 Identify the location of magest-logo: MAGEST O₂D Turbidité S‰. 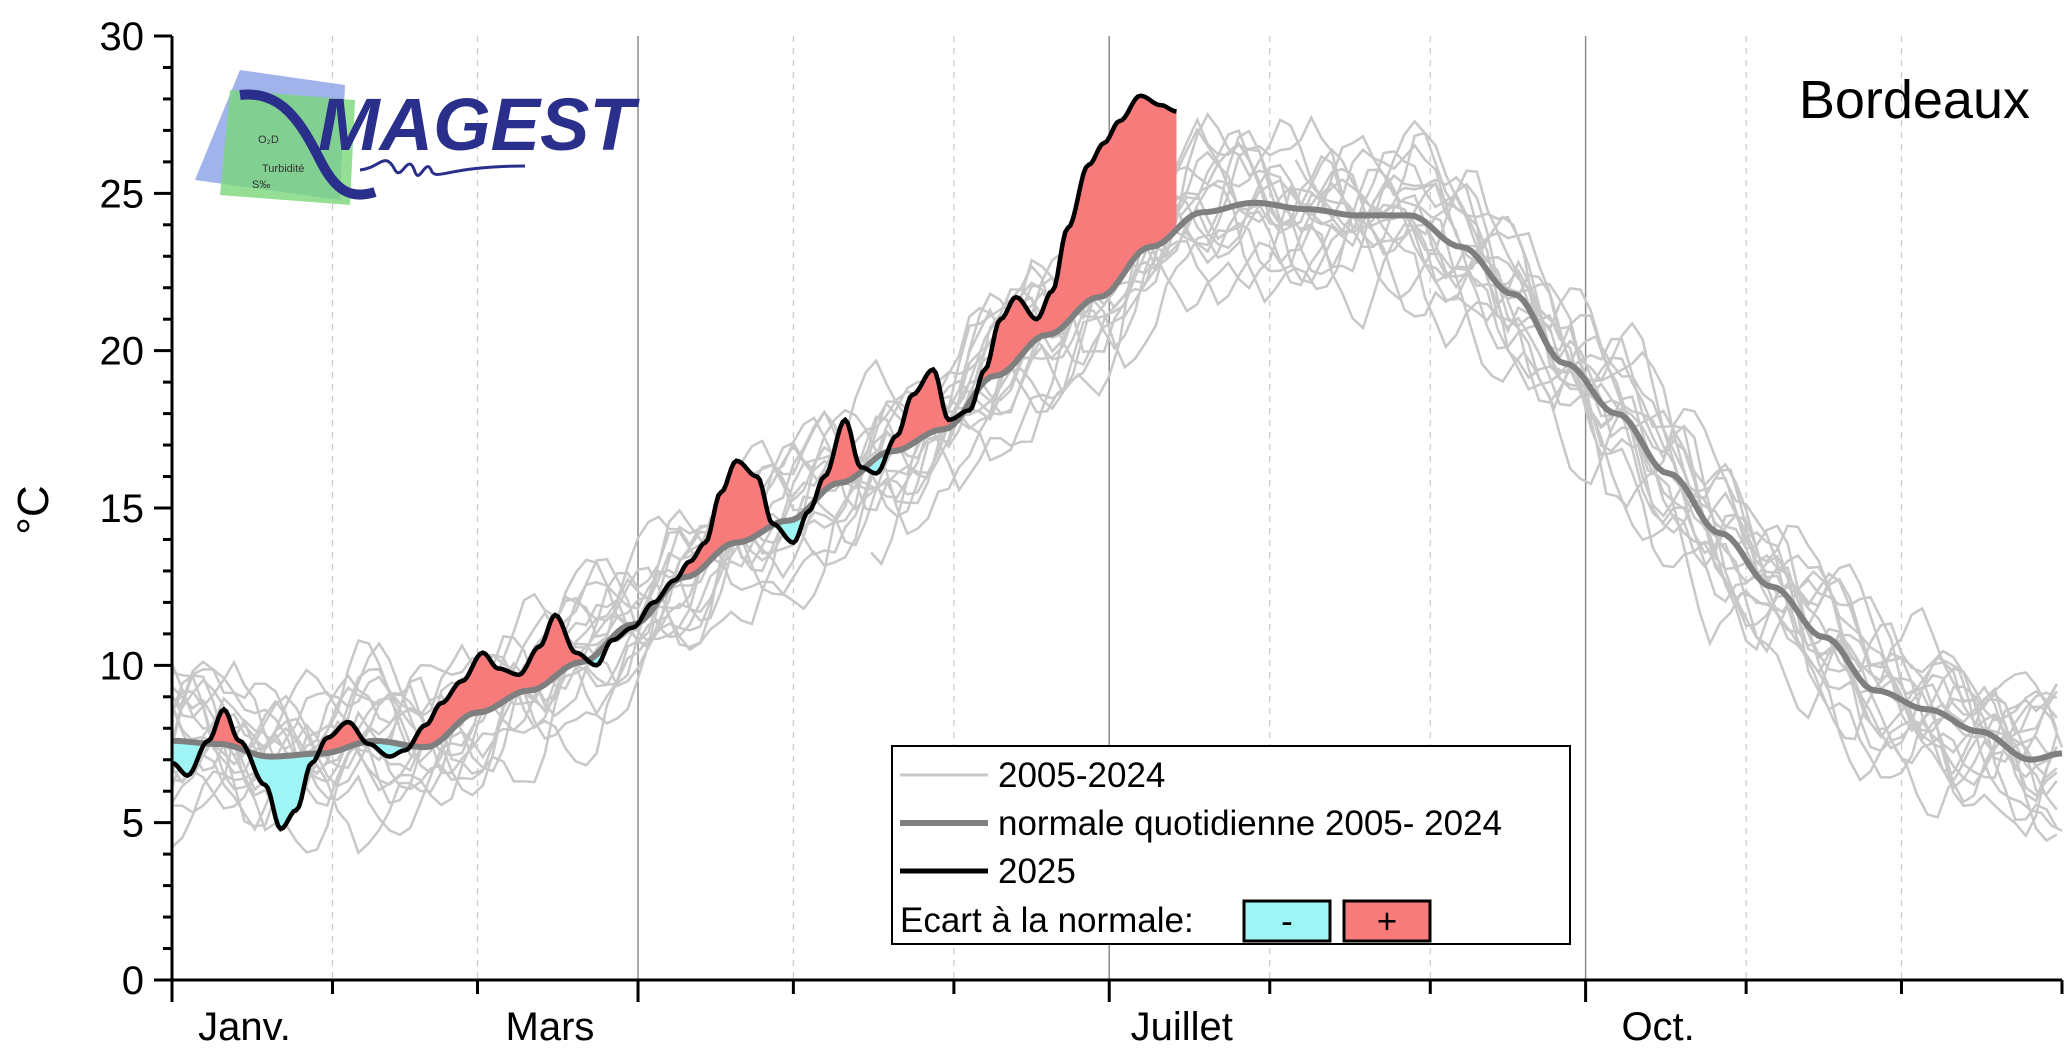
(417, 137).